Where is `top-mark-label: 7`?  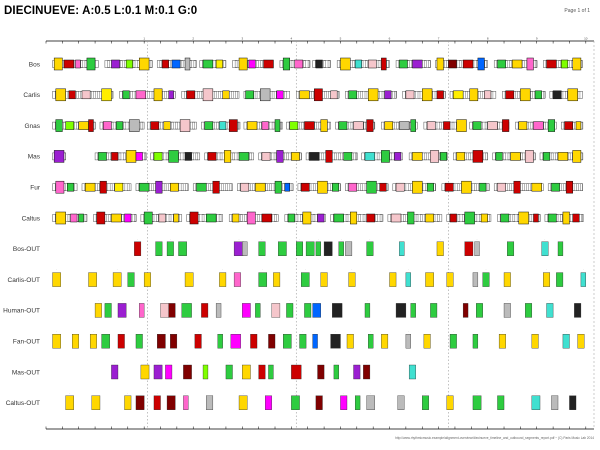
top-mark-label: 7 is located at coordinates (439, 39).